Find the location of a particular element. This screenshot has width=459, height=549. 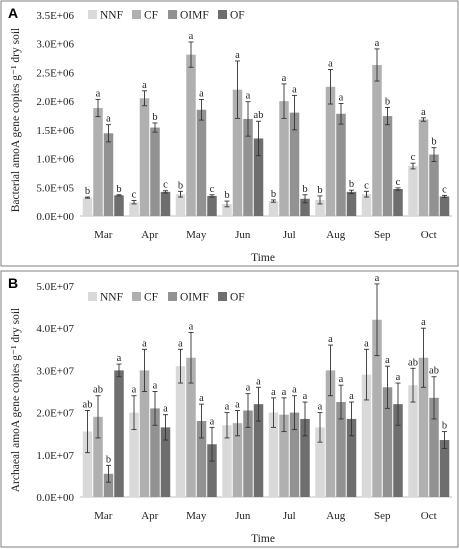

legend-swatch-cf is located at coordinates (136, 296).